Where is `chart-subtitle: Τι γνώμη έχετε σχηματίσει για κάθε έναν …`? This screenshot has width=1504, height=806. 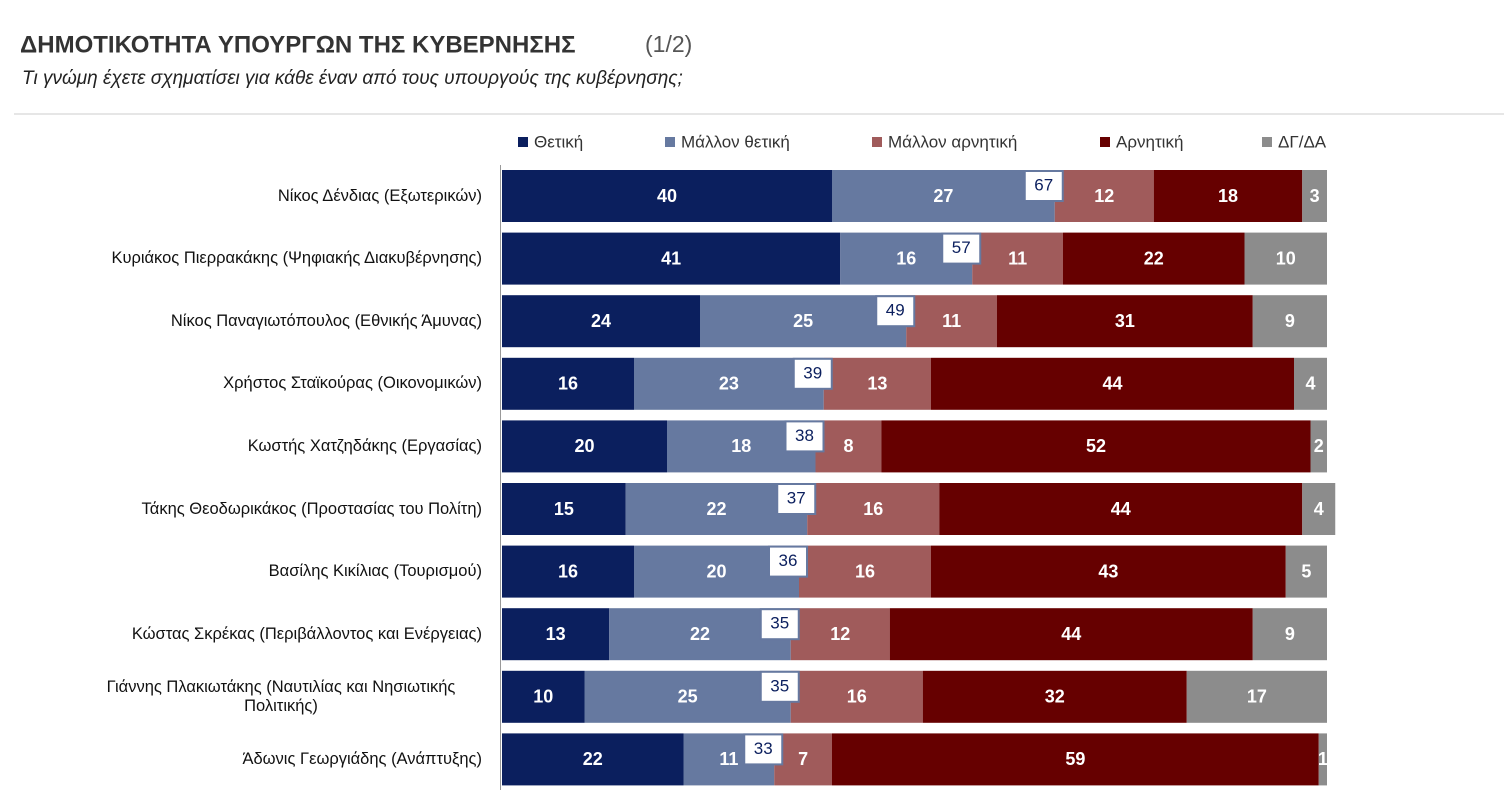 chart-subtitle: Τι γνώμη έχετε σχηματίσει για κάθε έναν … is located at coordinates (352, 78).